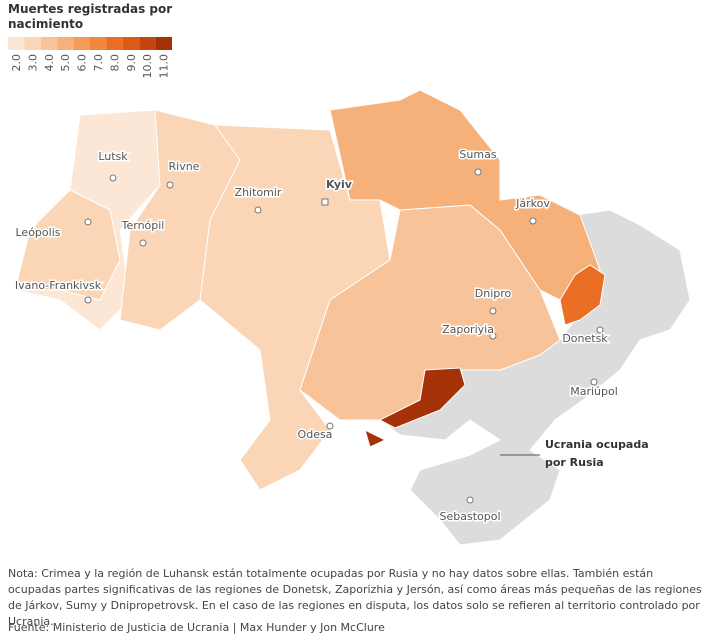  I want to click on legend-label: 6.0, so click(82, 63).